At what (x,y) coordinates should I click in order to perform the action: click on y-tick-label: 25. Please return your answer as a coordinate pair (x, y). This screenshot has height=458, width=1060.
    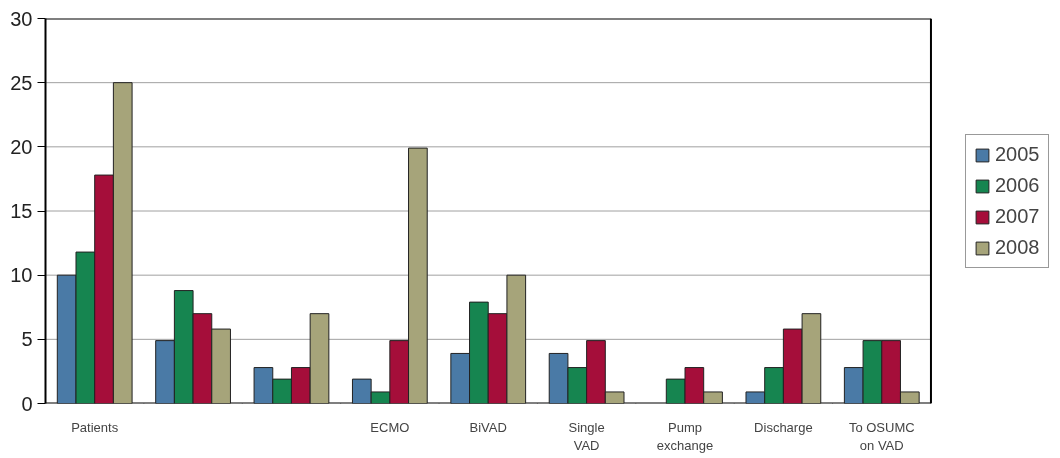
    Looking at the image, I should click on (21, 82).